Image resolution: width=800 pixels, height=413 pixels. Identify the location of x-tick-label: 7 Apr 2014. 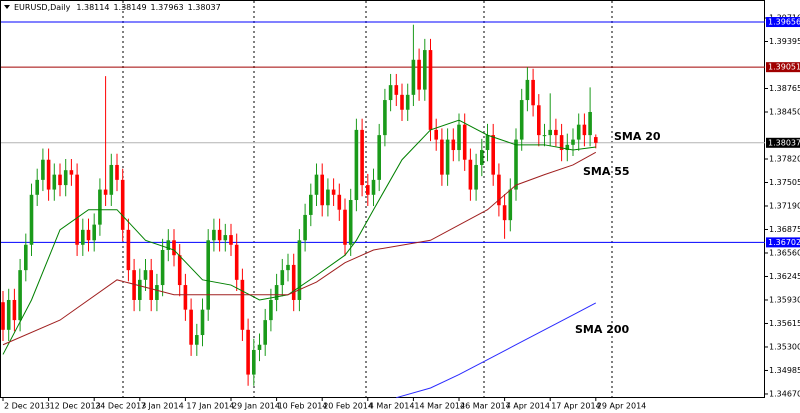
(528, 406).